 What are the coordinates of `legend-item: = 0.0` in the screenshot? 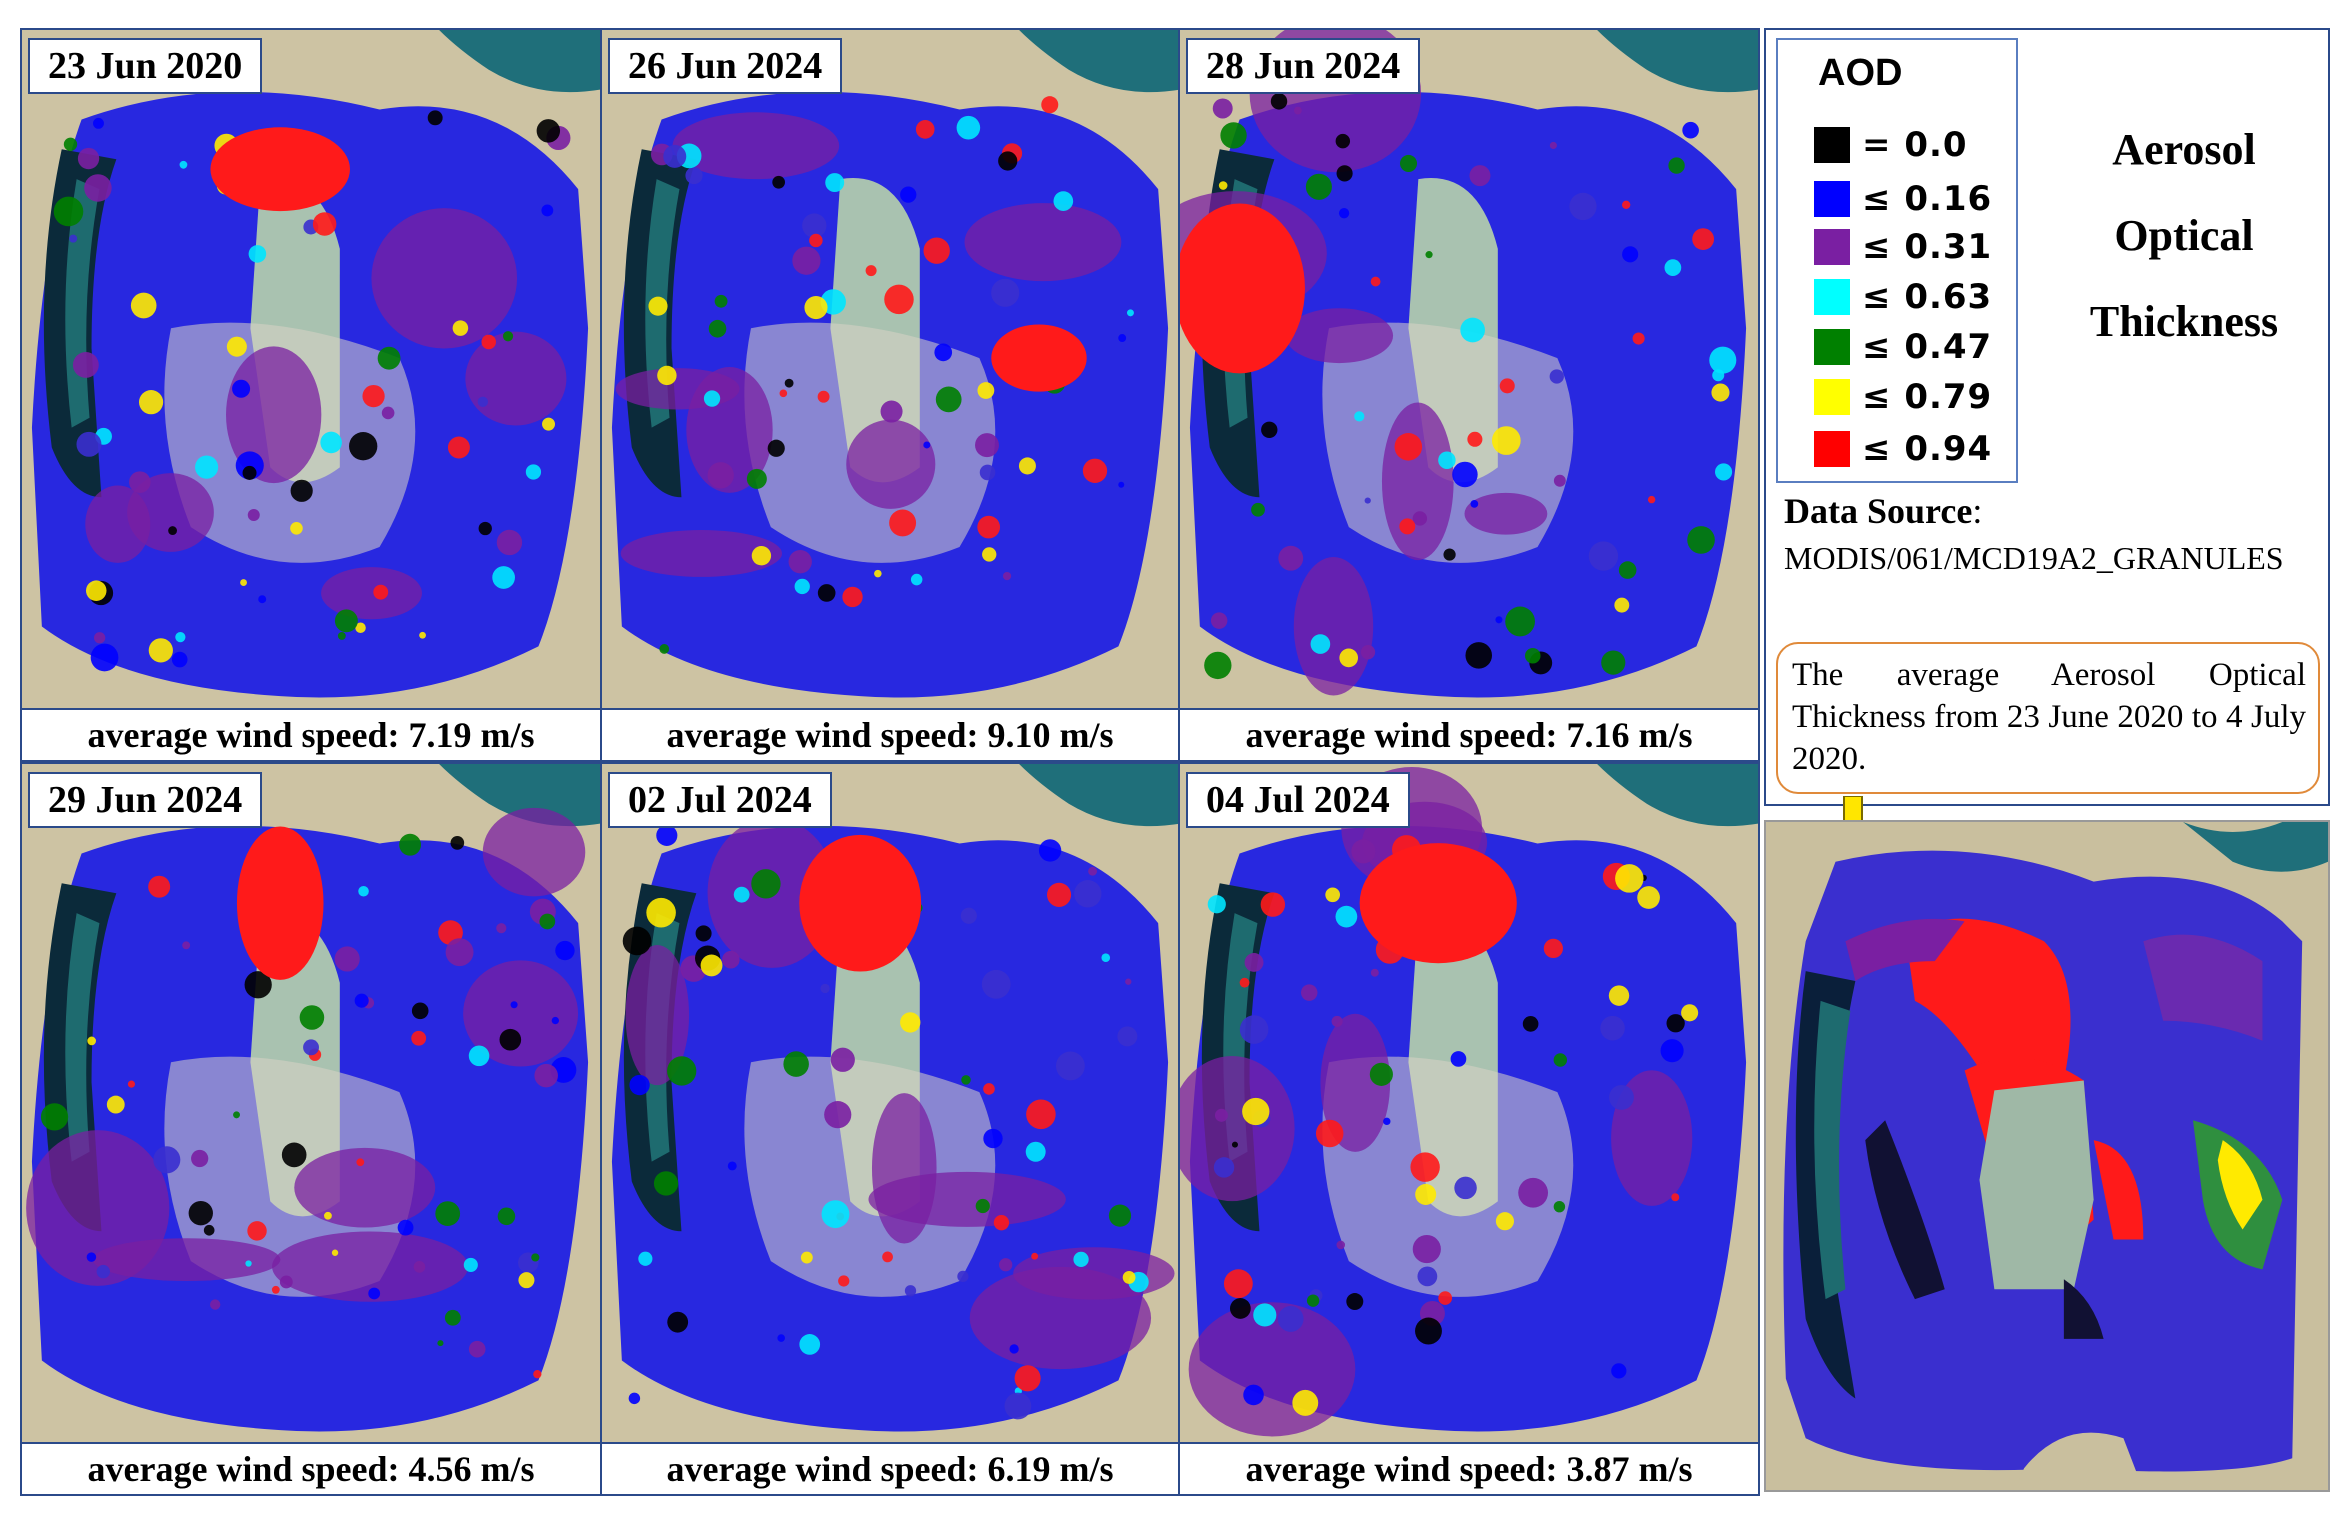 It's located at (1891, 145).